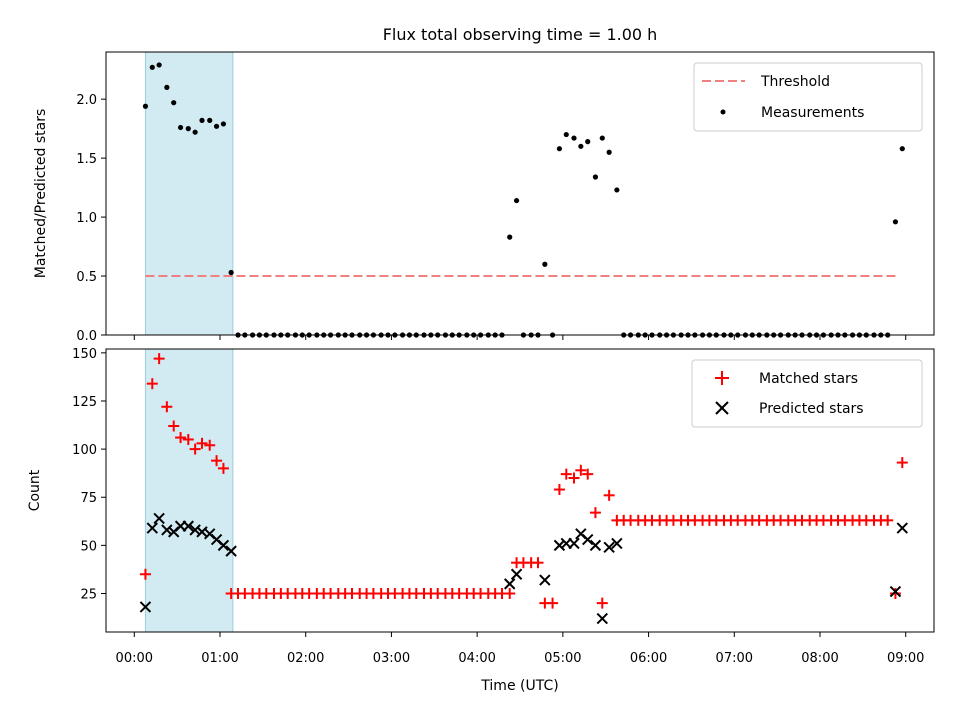  I want to click on top-y-tick-label: 0.5, so click(86, 277).